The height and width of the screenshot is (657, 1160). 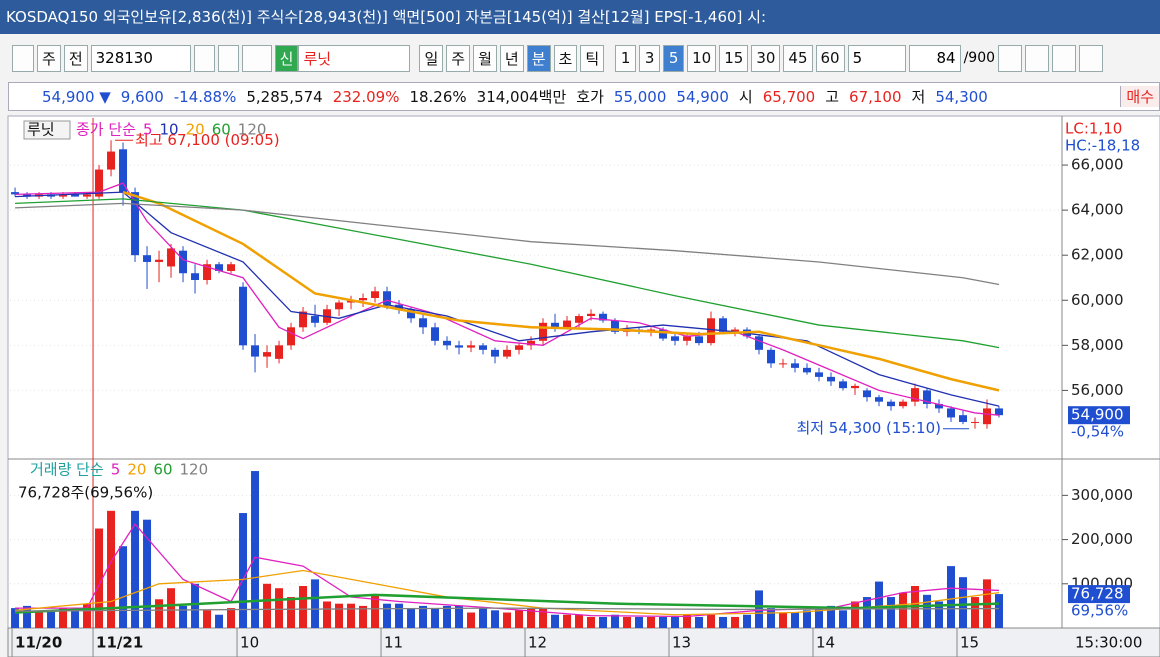 What do you see at coordinates (565, 58) in the screenshot?
I see `period-button: 초` at bounding box center [565, 58].